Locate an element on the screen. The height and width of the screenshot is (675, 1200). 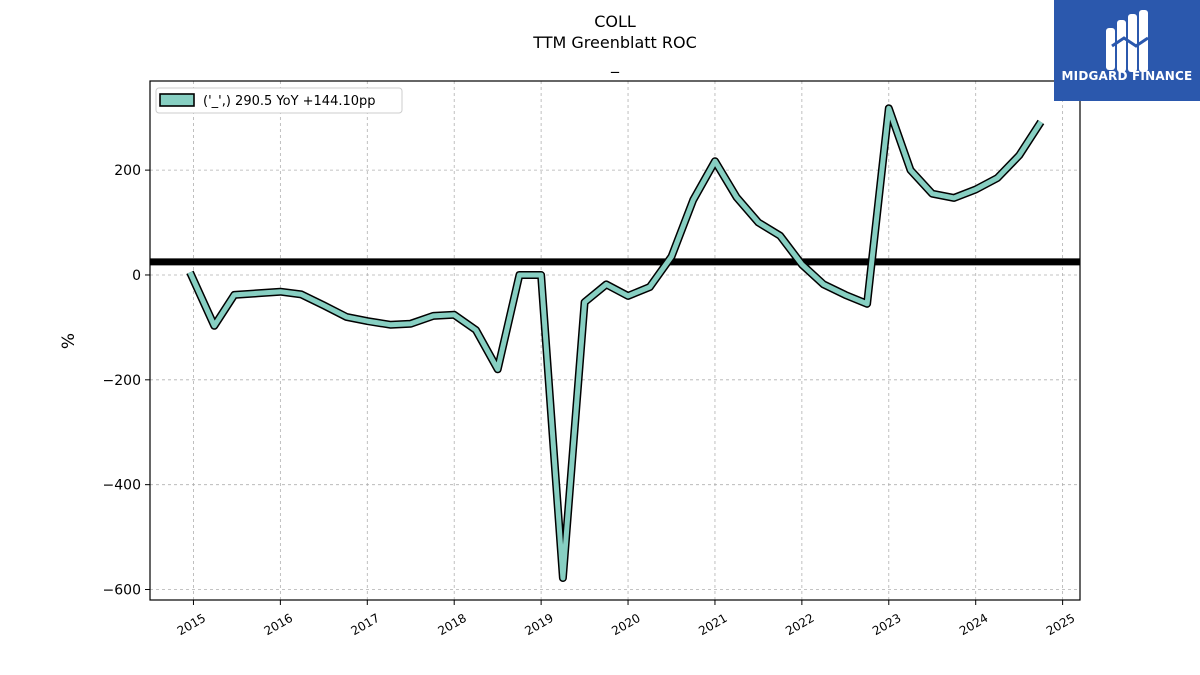
x-tick-label: 2025 is located at coordinates (1060, 624).